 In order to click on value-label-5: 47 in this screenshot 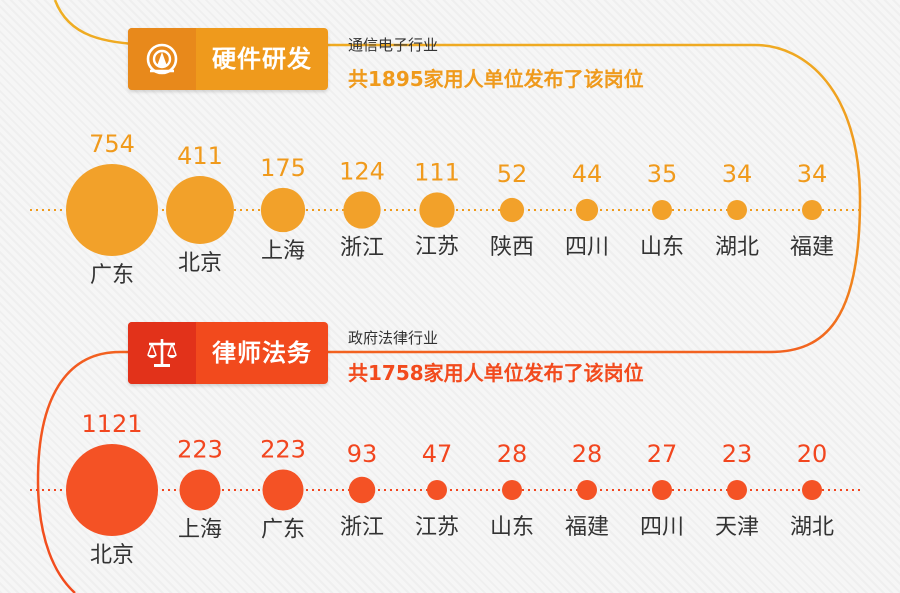, I will do `click(437, 454)`.